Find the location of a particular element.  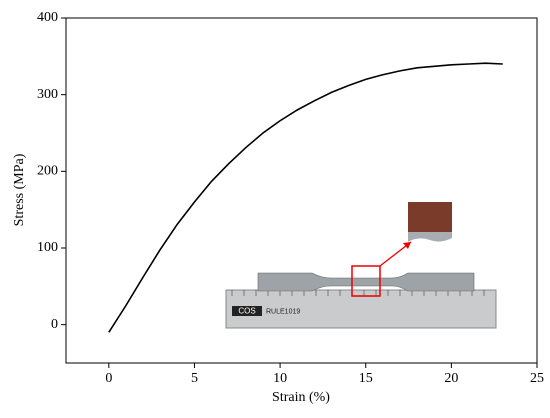

x-tick-label: 25 is located at coordinates (537, 378).